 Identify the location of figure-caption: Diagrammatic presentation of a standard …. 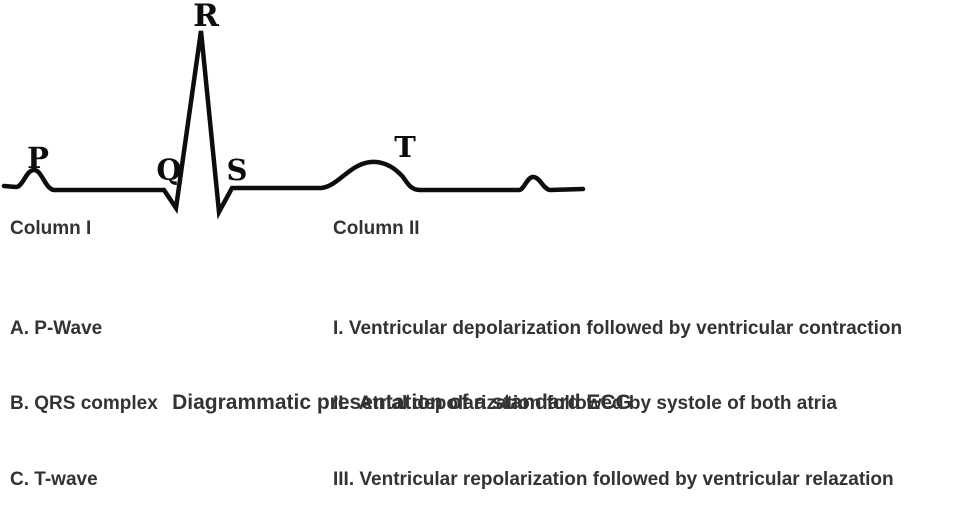
(402, 402).